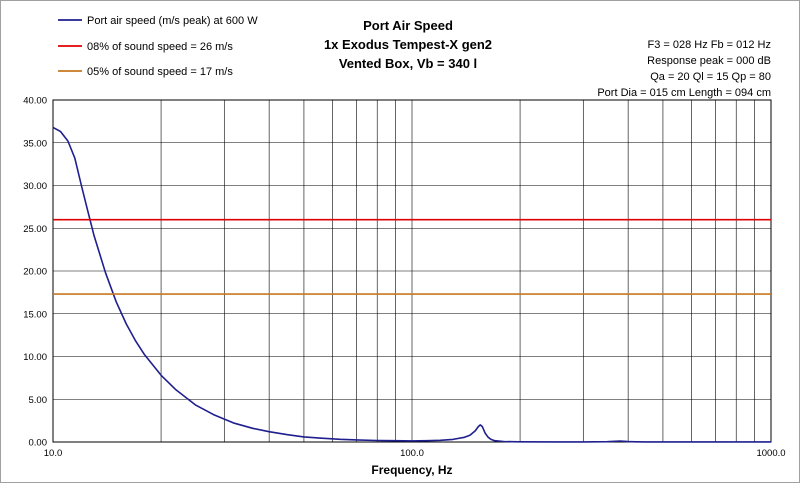 The image size is (800, 483). Describe the element at coordinates (770, 453) in the screenshot. I see `x-tick-label: 1000.0` at that location.